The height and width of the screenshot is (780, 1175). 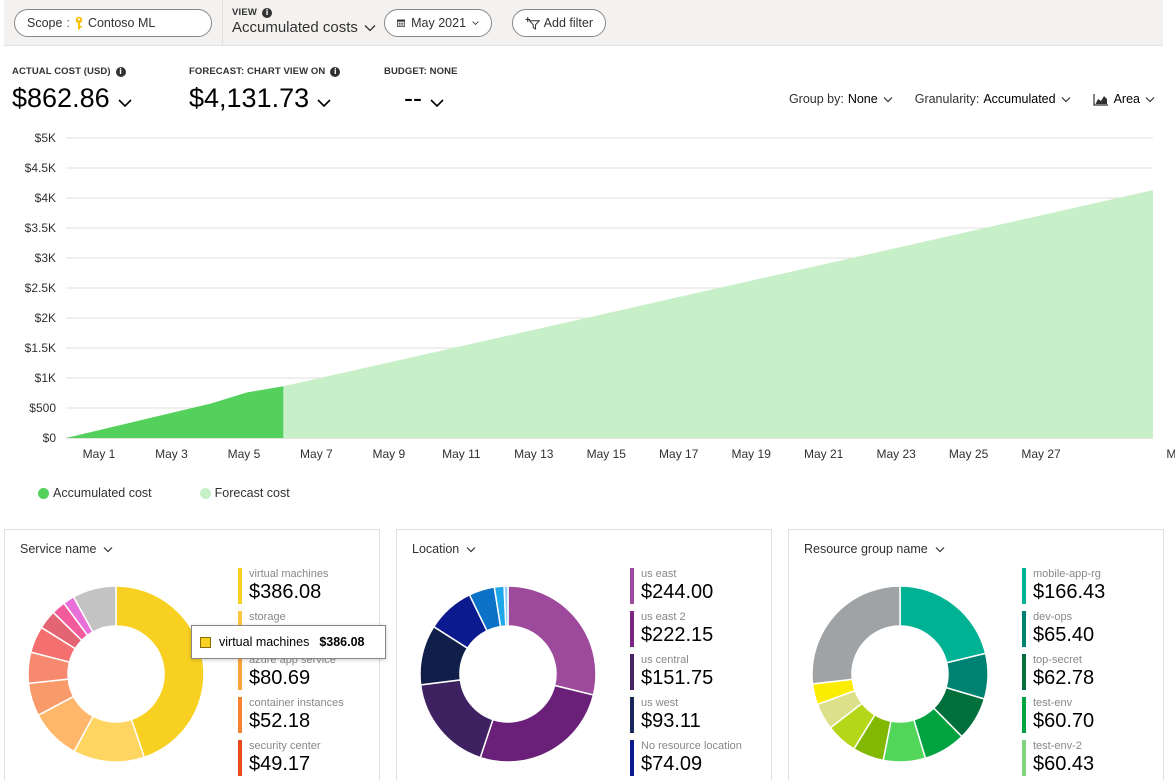 I want to click on resource-group-dropdown: Resource group name, so click(x=874, y=549).